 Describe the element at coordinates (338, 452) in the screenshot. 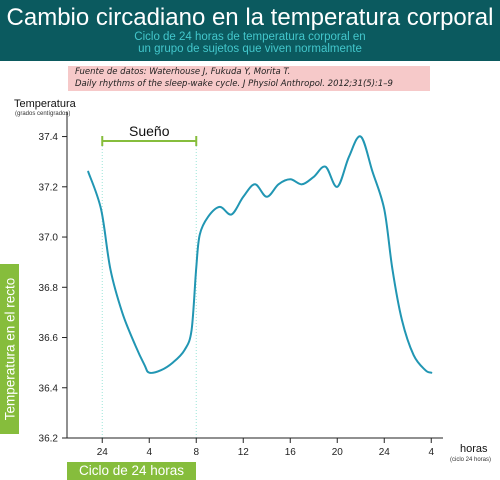

I see `x-tick-label: 20` at that location.